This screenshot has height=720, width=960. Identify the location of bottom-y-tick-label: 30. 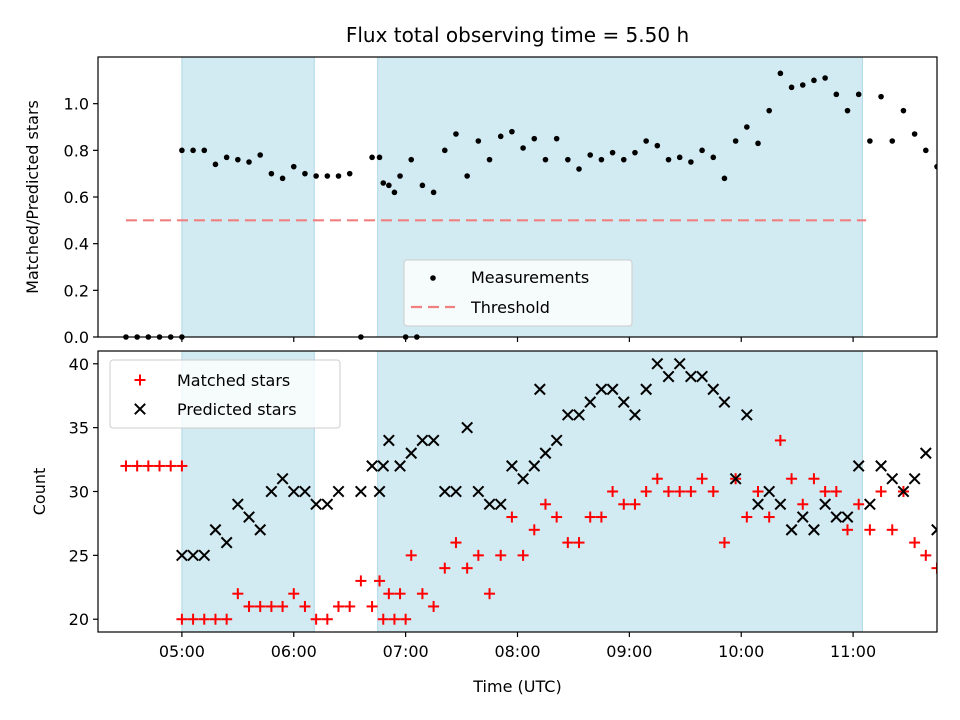
(79, 492).